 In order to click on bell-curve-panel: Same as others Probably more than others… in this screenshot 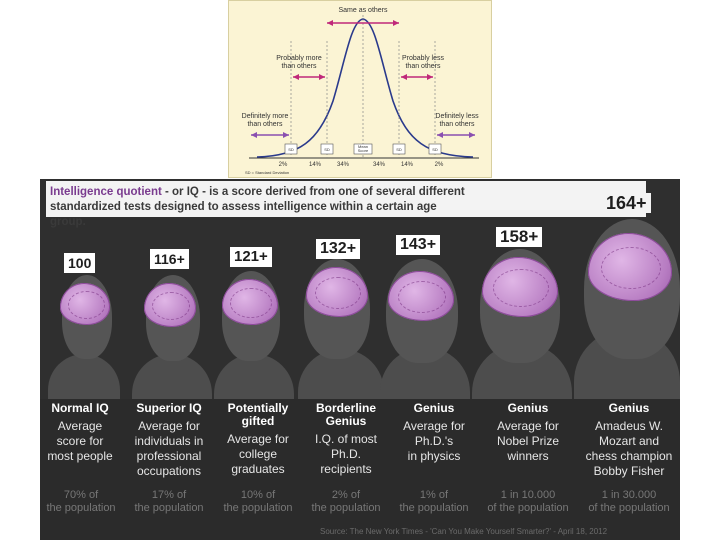, I will do `click(360, 89)`.